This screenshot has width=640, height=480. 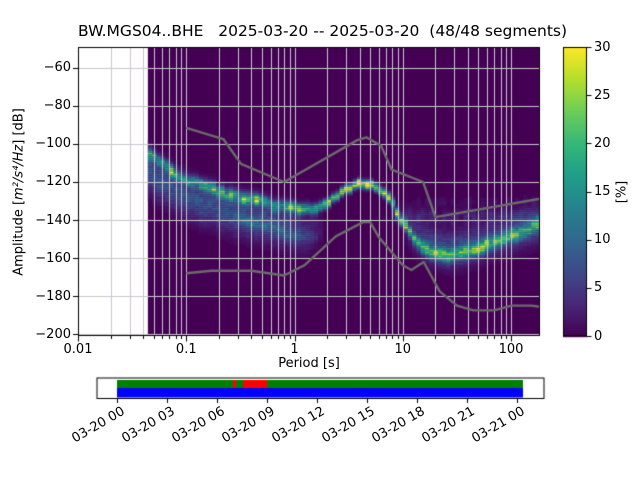 What do you see at coordinates (53, 144) in the screenshot?
I see `y-tick-label: −100` at bounding box center [53, 144].